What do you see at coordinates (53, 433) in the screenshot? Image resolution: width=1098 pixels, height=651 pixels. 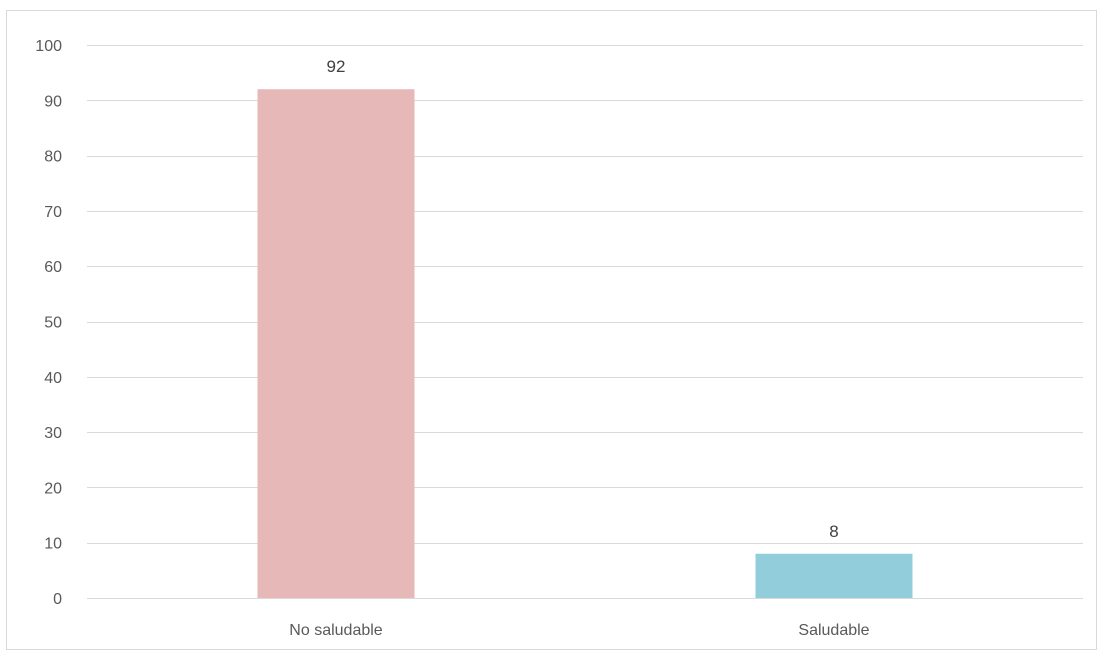 I see `y-tick-label: 30` at bounding box center [53, 433].